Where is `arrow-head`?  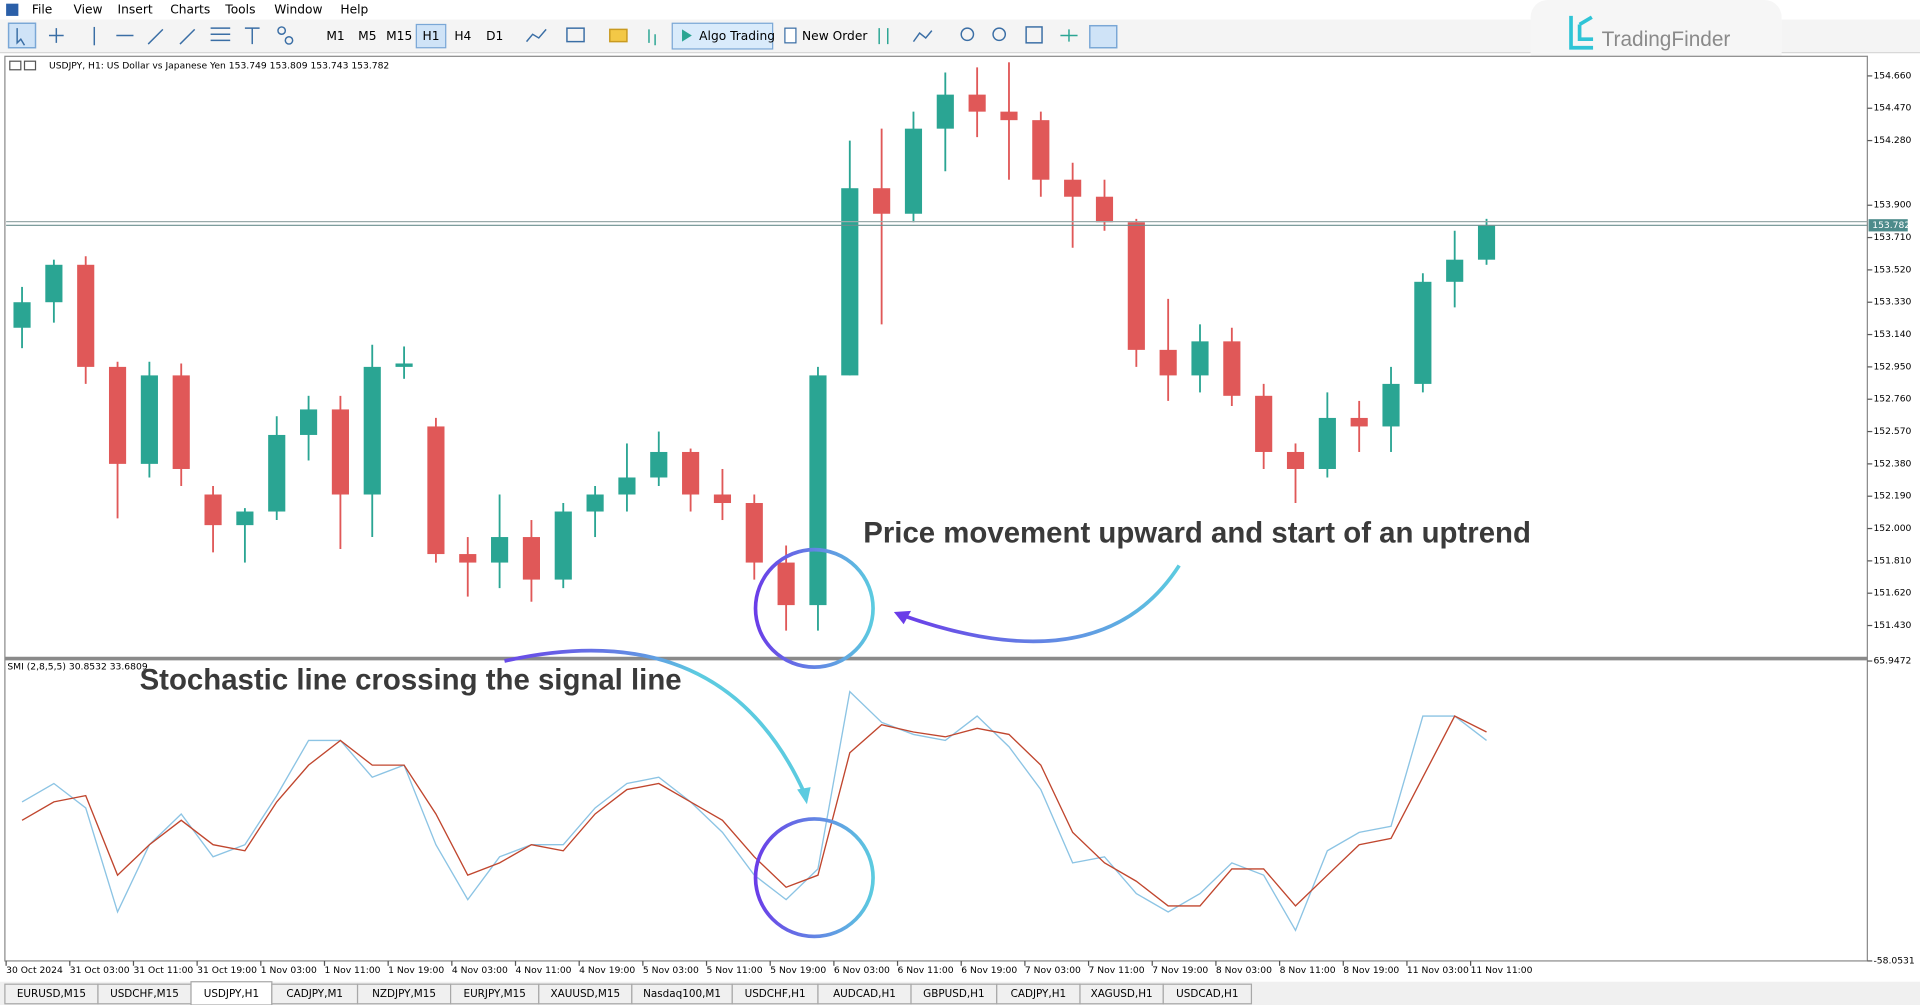
arrow-head is located at coordinates (804, 796).